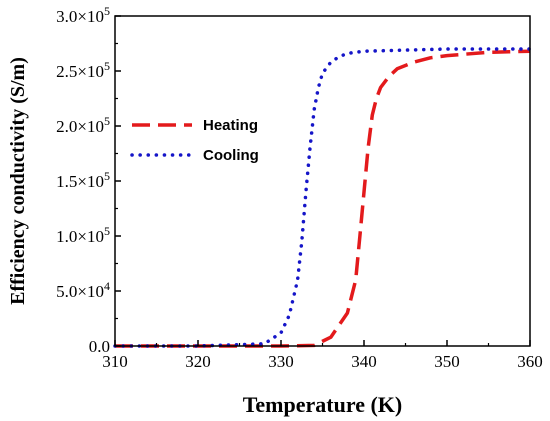  Describe the element at coordinates (281, 361) in the screenshot. I see `x-tick-label: 330` at that location.